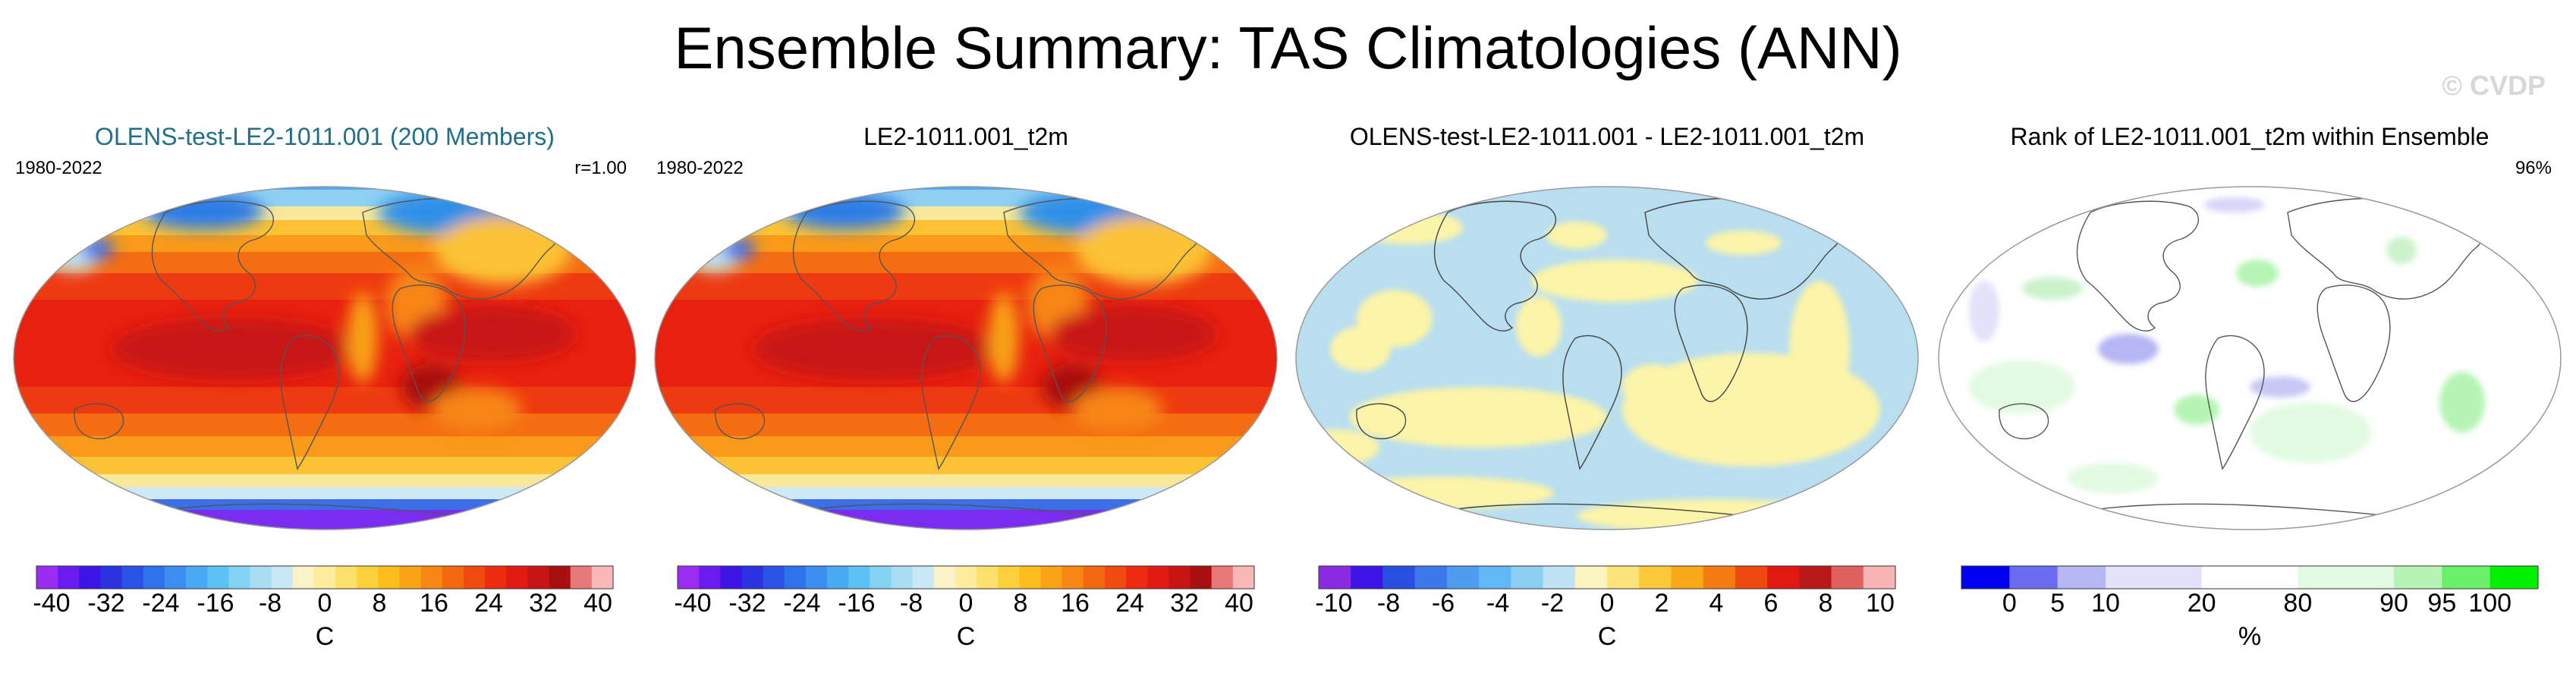 This screenshot has width=2576, height=676. Describe the element at coordinates (801, 601) in the screenshot. I see `colorbar-tick-label: -24` at that location.